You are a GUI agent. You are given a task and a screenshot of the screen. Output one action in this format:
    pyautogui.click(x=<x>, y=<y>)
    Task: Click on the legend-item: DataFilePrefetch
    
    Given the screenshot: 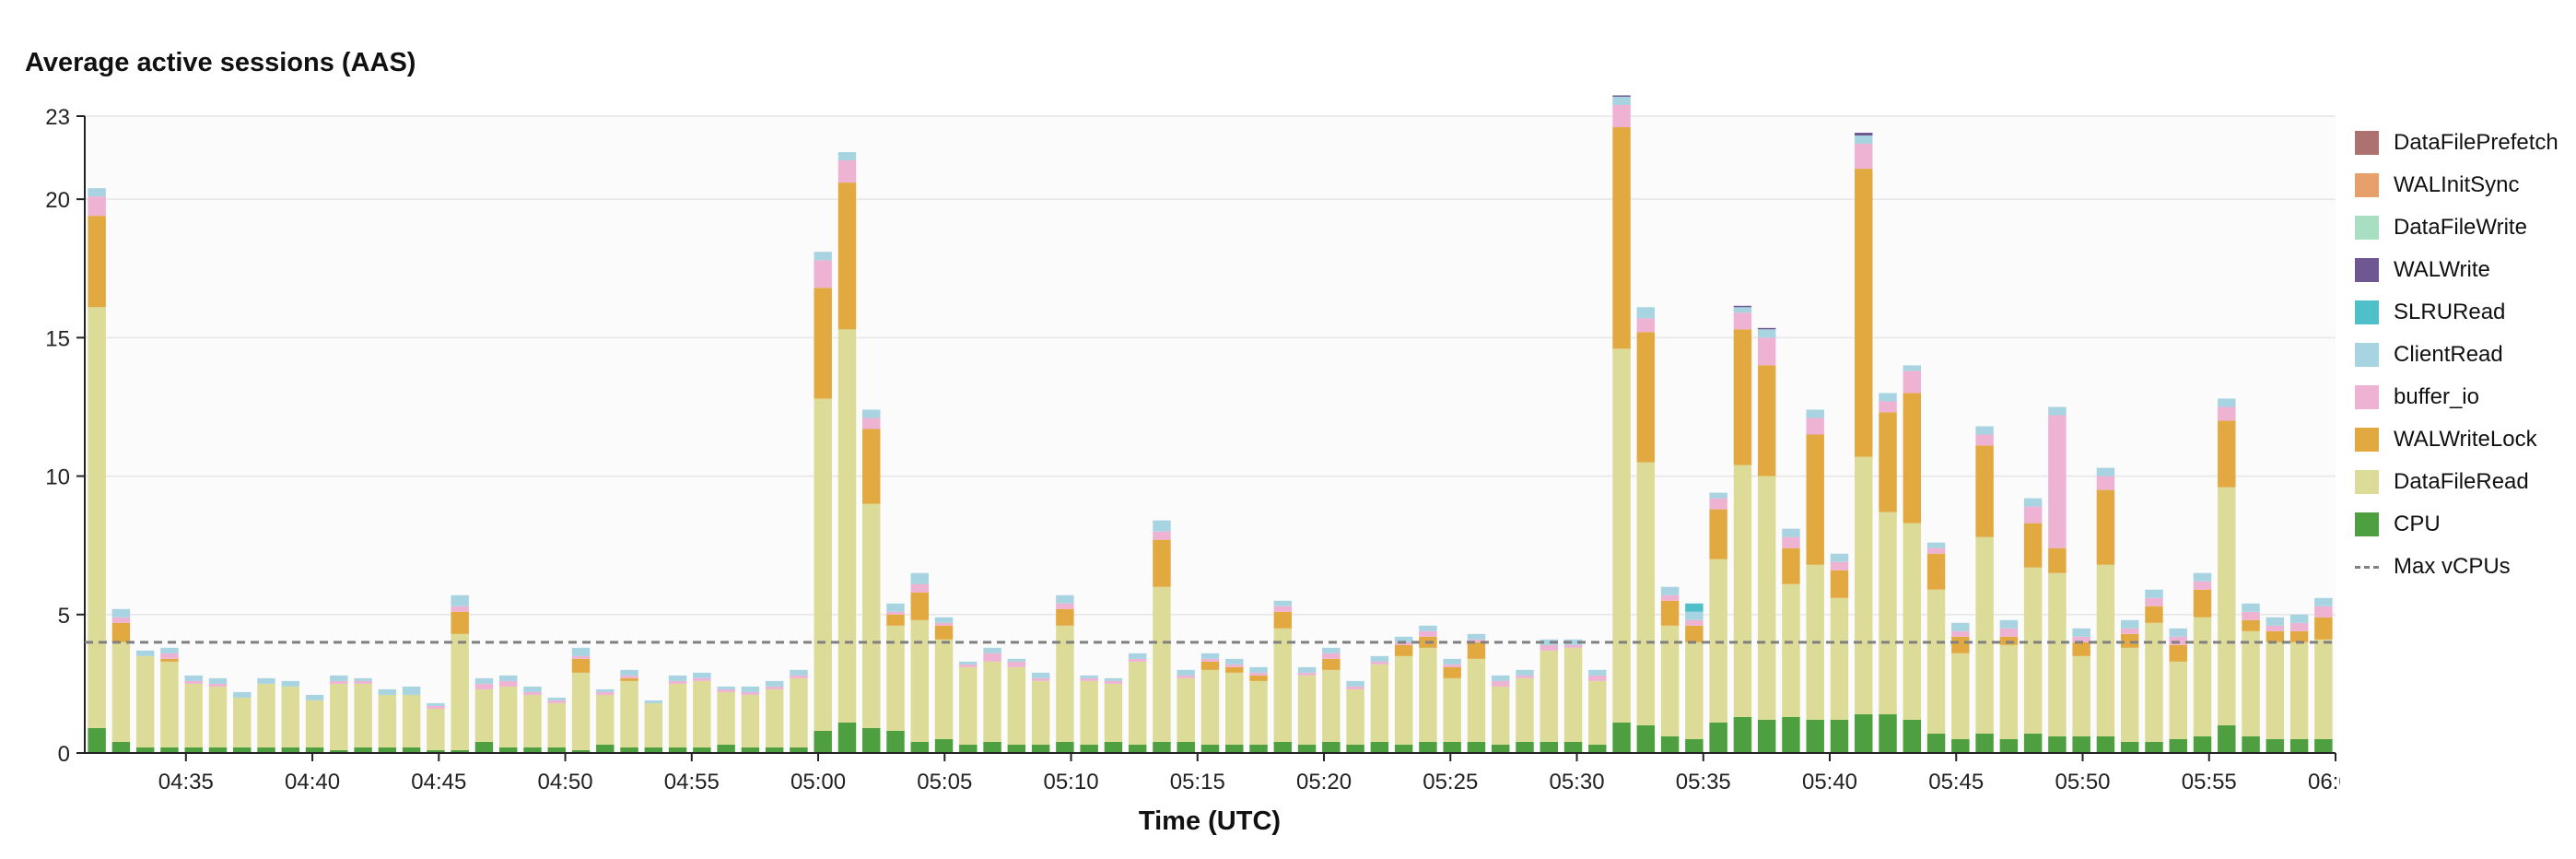 What is the action you would take?
    pyautogui.click(x=2456, y=143)
    